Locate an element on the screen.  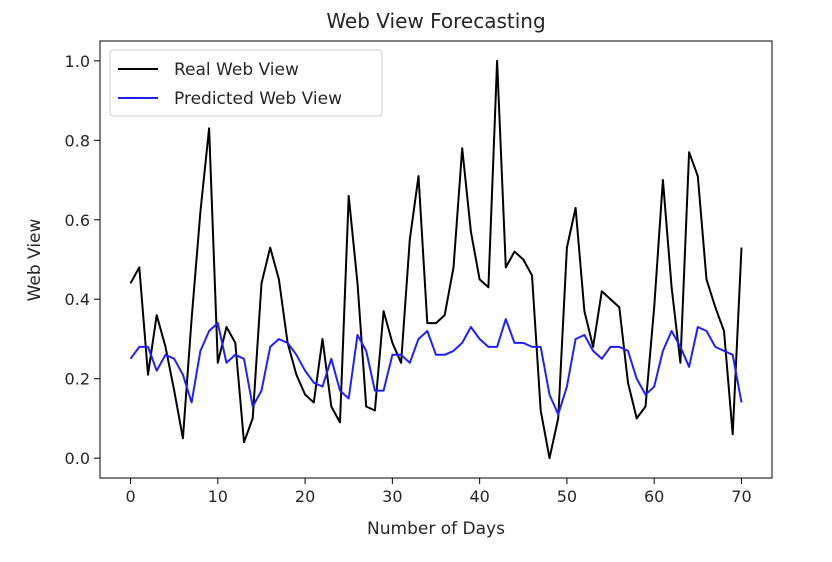
x-axis-ticks: 0 10 20 30 40 50 60 70 is located at coordinates (438, 492).